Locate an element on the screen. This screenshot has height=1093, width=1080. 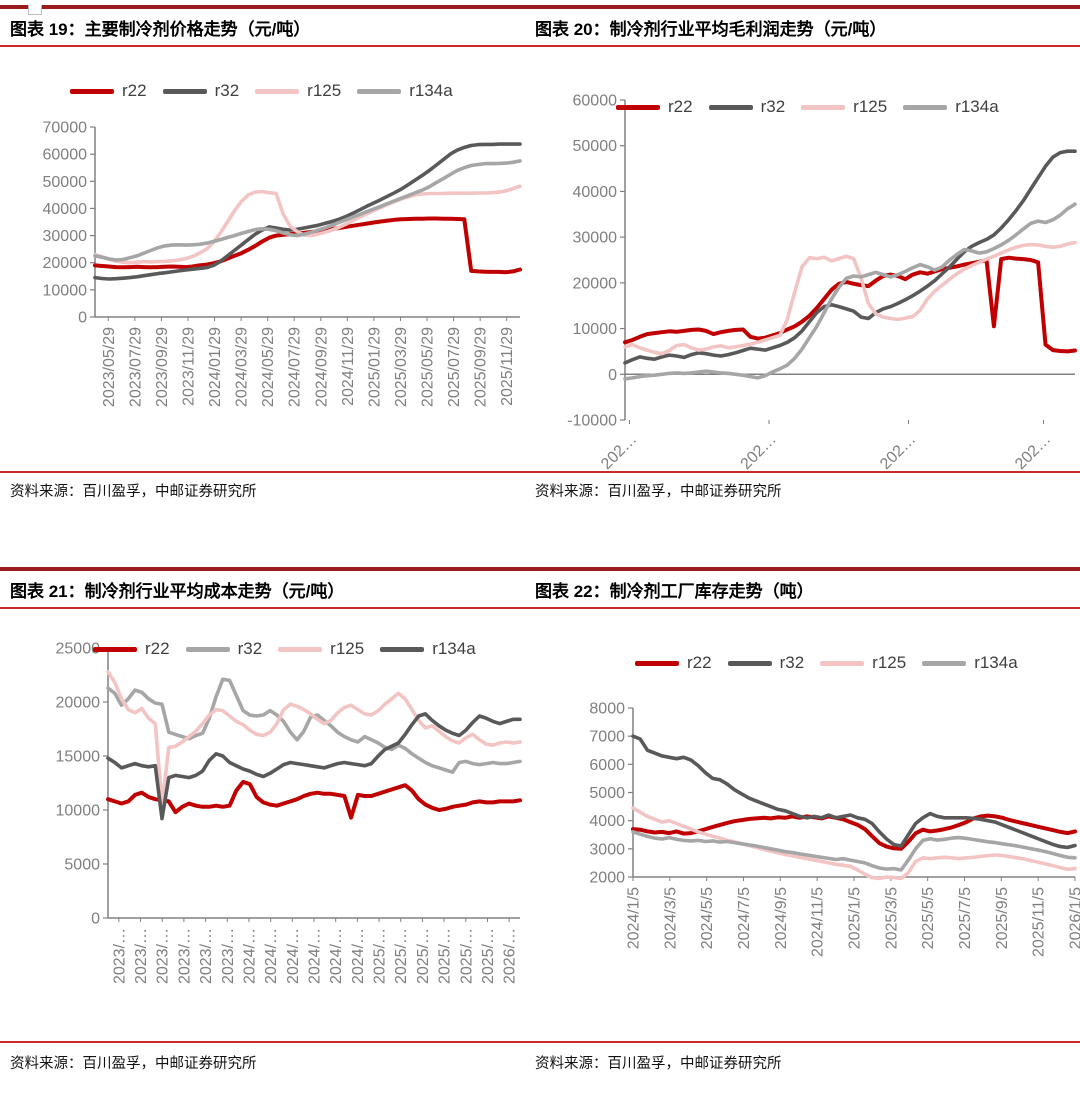
x-tick-label: 2024/7/5 is located at coordinates (744, 918).